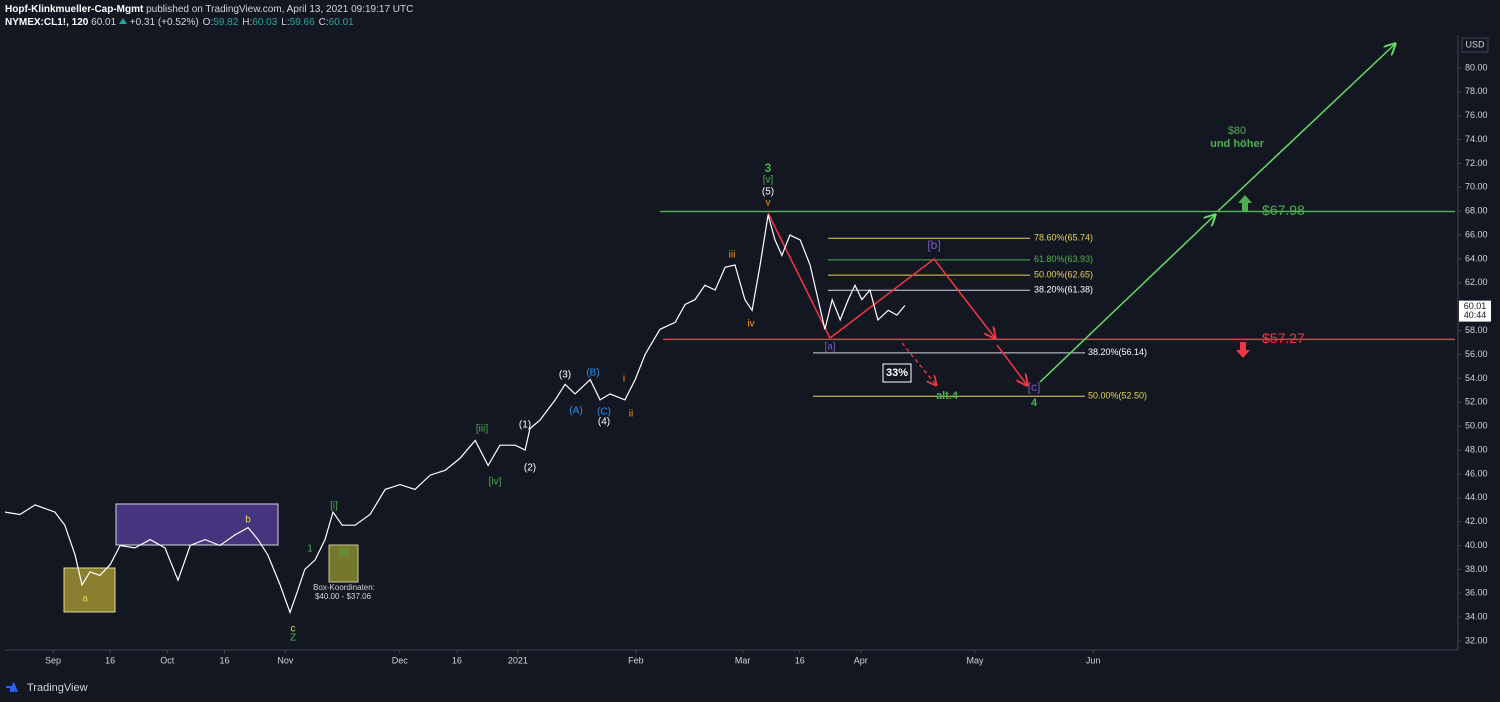 This screenshot has height=702, width=1500. What do you see at coordinates (1476, 330) in the screenshot?
I see `y-tick-label: 58.00` at bounding box center [1476, 330].